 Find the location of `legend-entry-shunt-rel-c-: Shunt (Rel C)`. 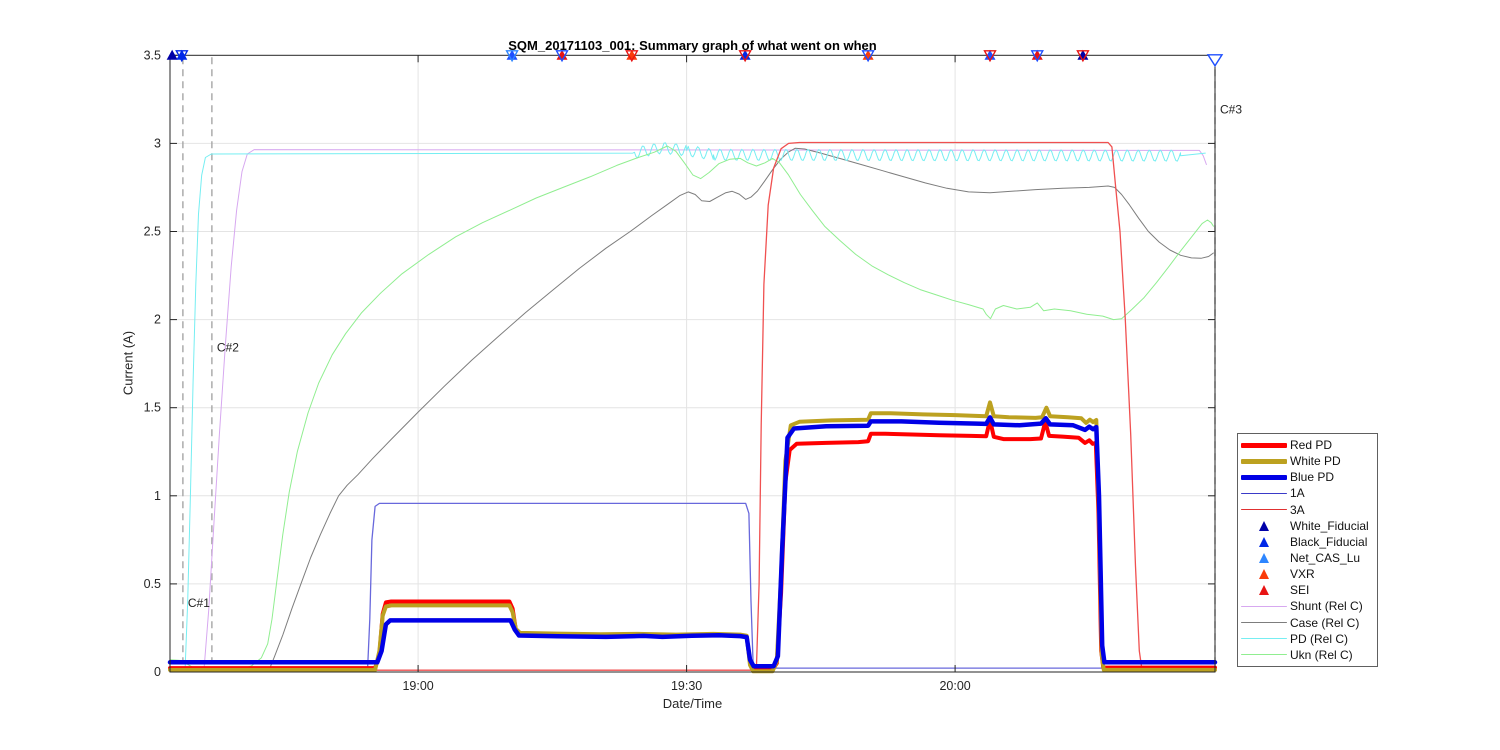

legend-entry-shunt-rel-c-: Shunt (Rel C) is located at coordinates (1307, 606).